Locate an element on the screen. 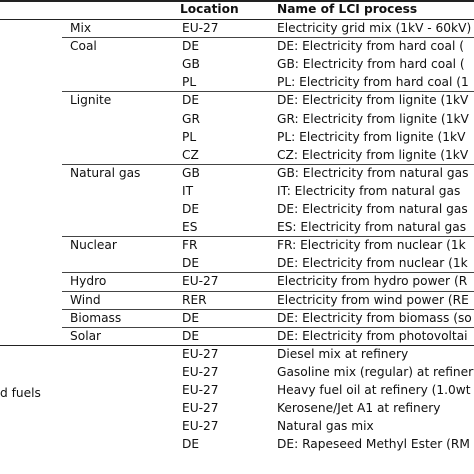 This screenshot has width=474, height=474. lci-process-header: Name of LCI process is located at coordinates (347, 9).